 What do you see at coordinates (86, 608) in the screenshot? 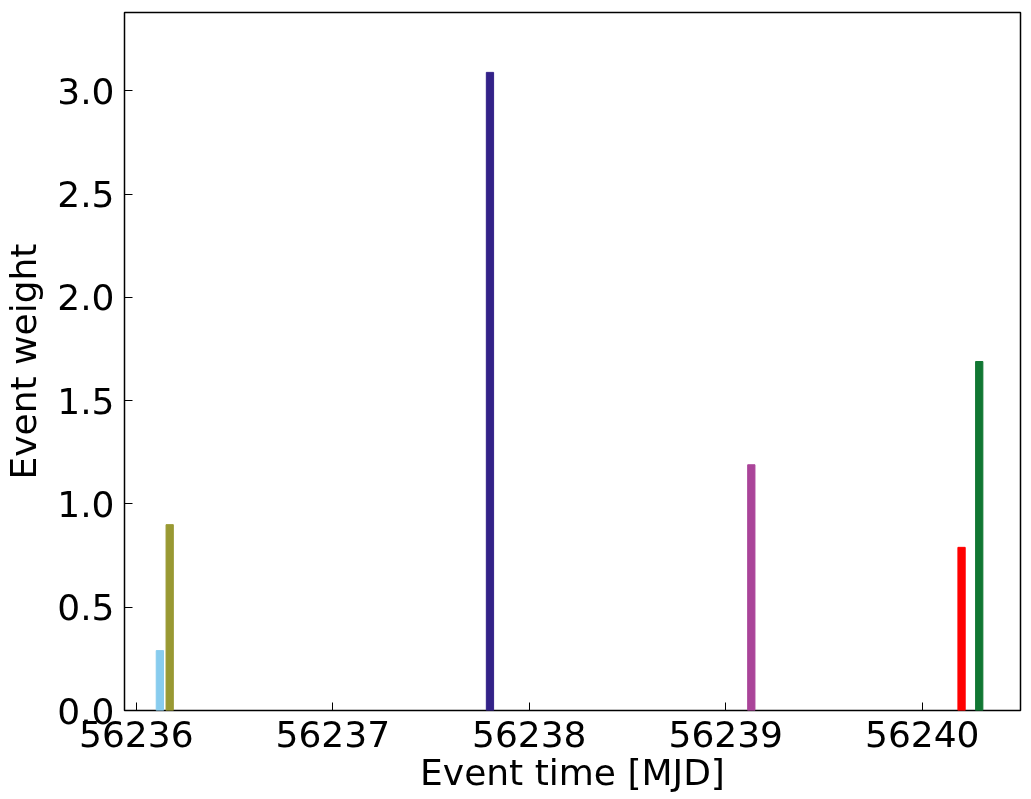
I see `y-tick-label: 0.5` at bounding box center [86, 608].